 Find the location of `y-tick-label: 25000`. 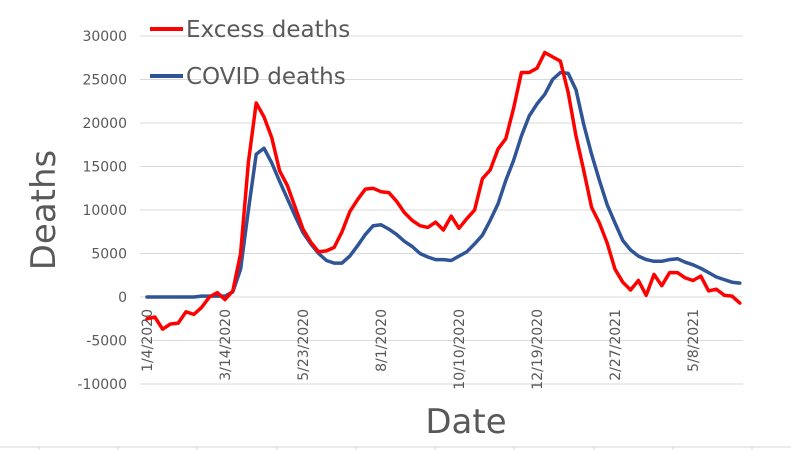

y-tick-label: 25000 is located at coordinates (104, 81).